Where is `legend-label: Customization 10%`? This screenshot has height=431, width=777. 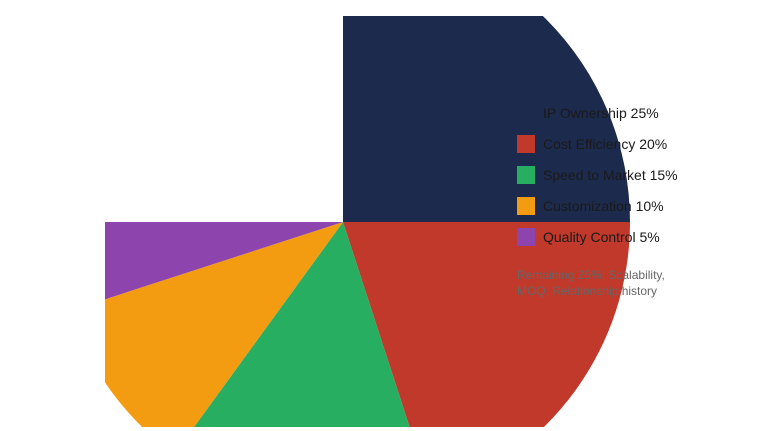 legend-label: Customization 10% is located at coordinates (603, 205).